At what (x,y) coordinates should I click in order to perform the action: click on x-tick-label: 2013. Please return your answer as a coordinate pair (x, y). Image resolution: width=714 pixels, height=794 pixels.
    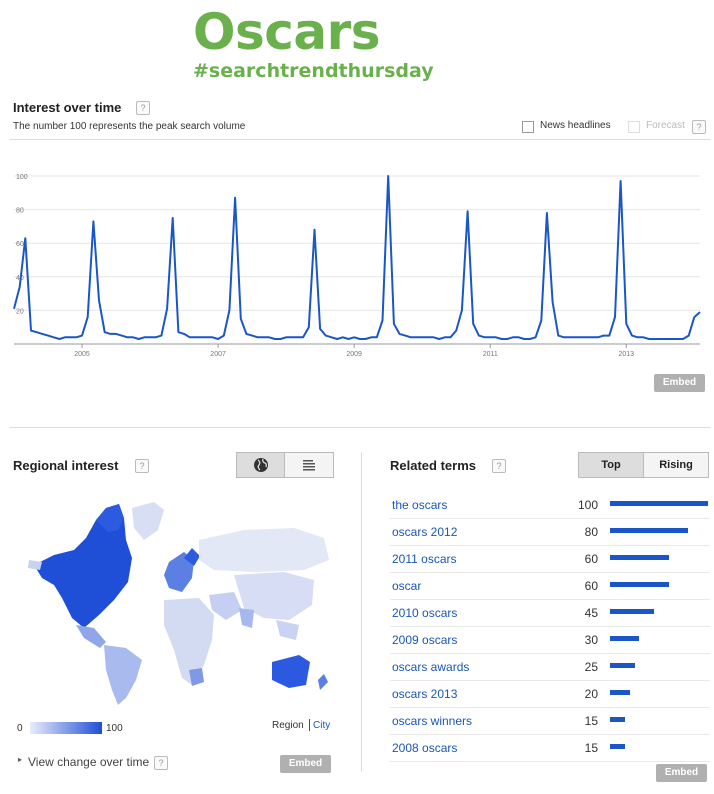
    Looking at the image, I should click on (627, 354).